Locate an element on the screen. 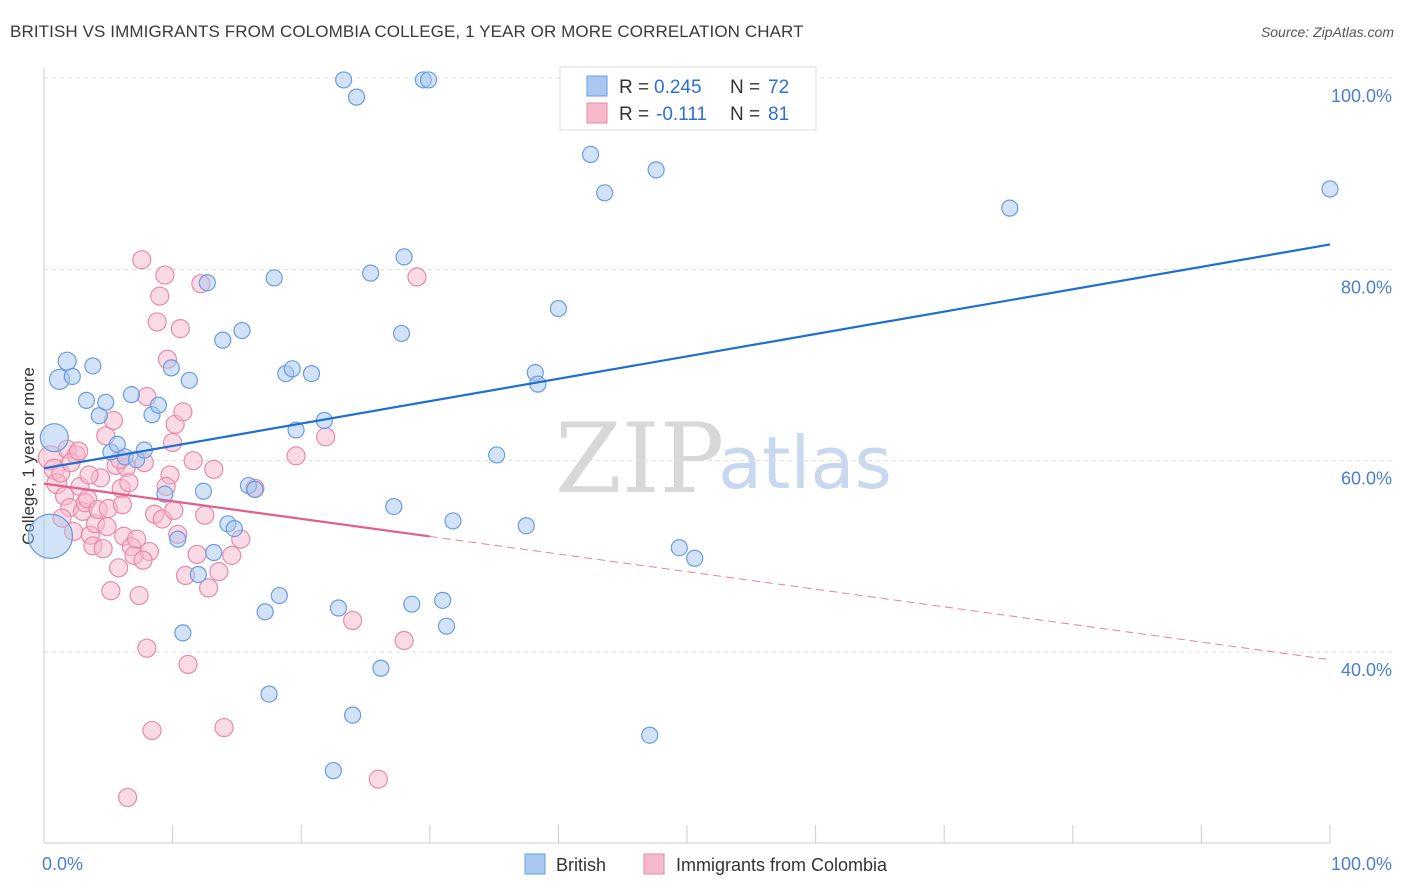 The height and width of the screenshot is (892, 1406). colombia-trend-line is located at coordinates (236, 510).